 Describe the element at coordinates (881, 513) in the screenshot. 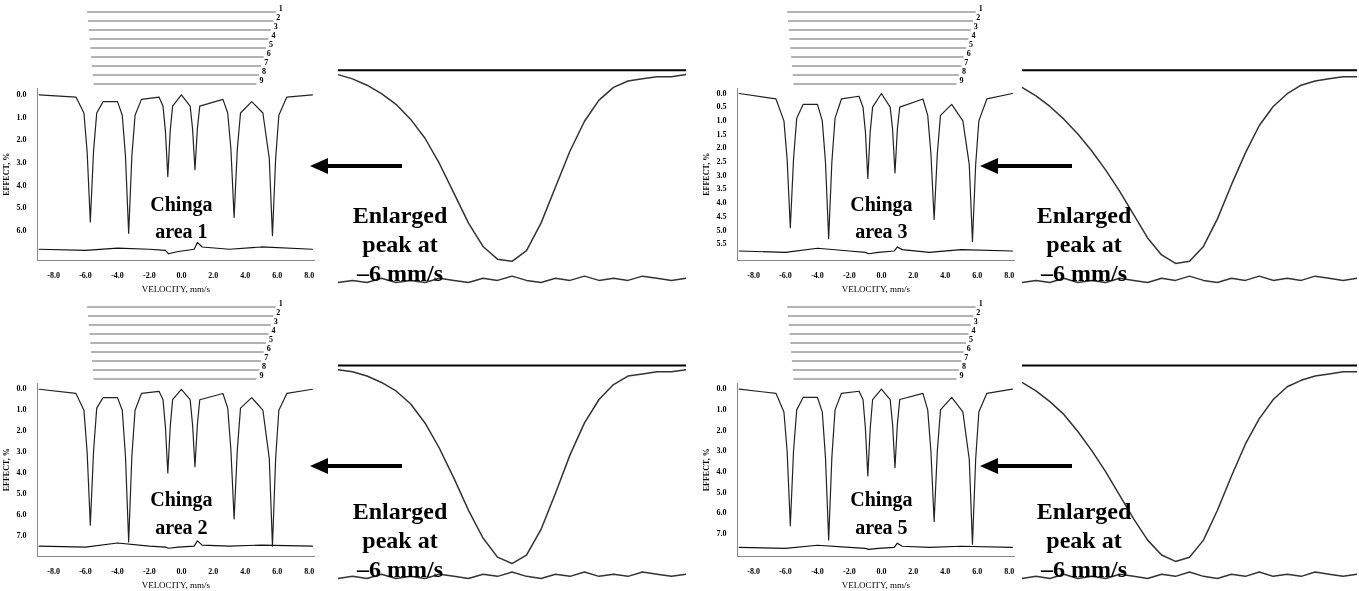

I see `text: Chinga area 5` at that location.